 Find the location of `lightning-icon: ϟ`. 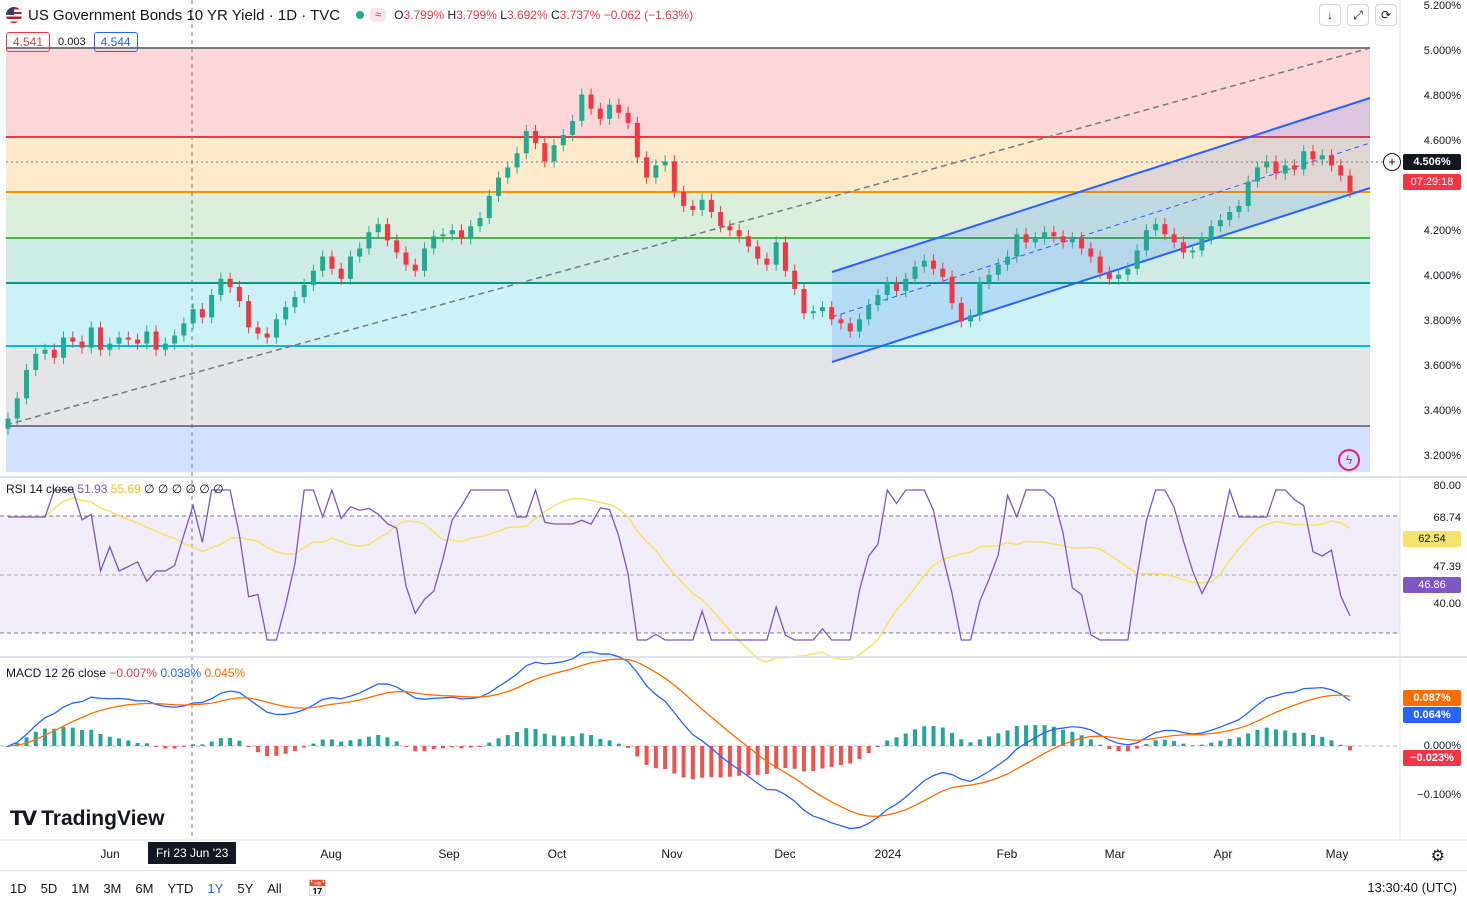

lightning-icon: ϟ is located at coordinates (1349, 460).